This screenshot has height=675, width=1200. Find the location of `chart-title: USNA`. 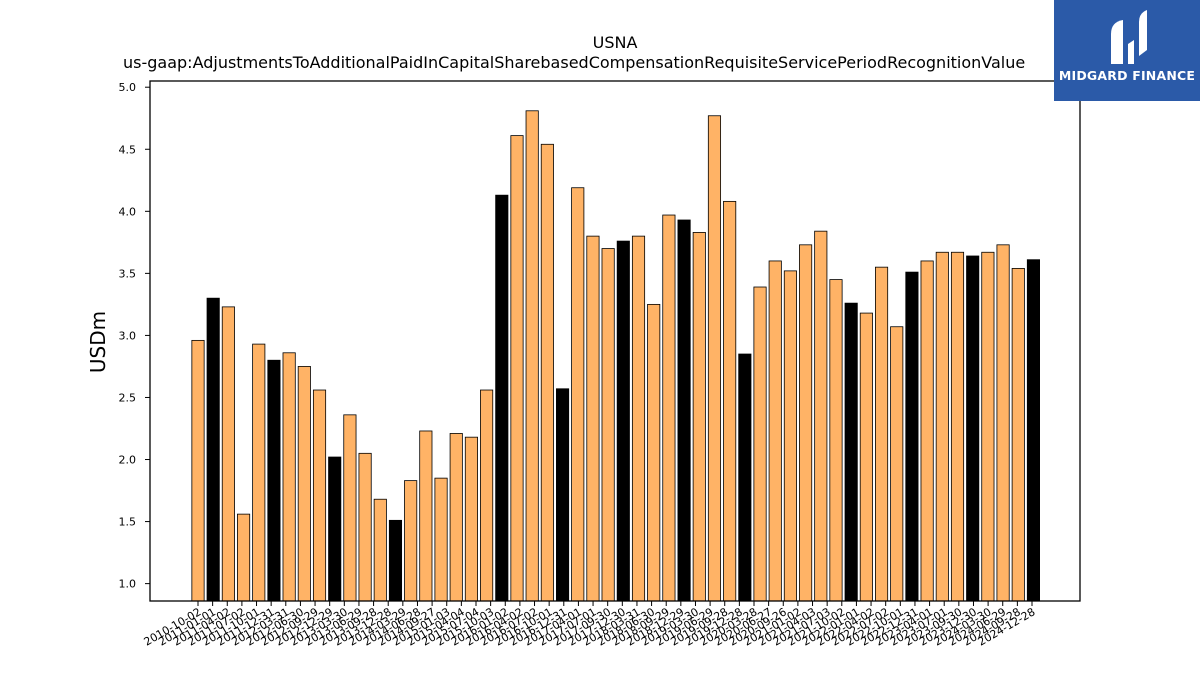

chart-title: USNA is located at coordinates (615, 42).